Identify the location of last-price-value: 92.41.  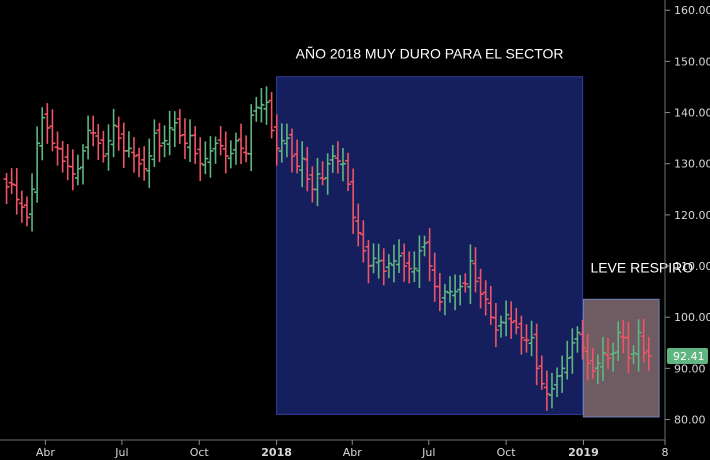
(689, 356).